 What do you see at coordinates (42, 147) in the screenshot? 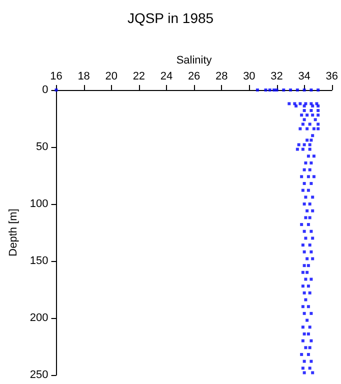
I see `y-tick-label: 50` at bounding box center [42, 147].